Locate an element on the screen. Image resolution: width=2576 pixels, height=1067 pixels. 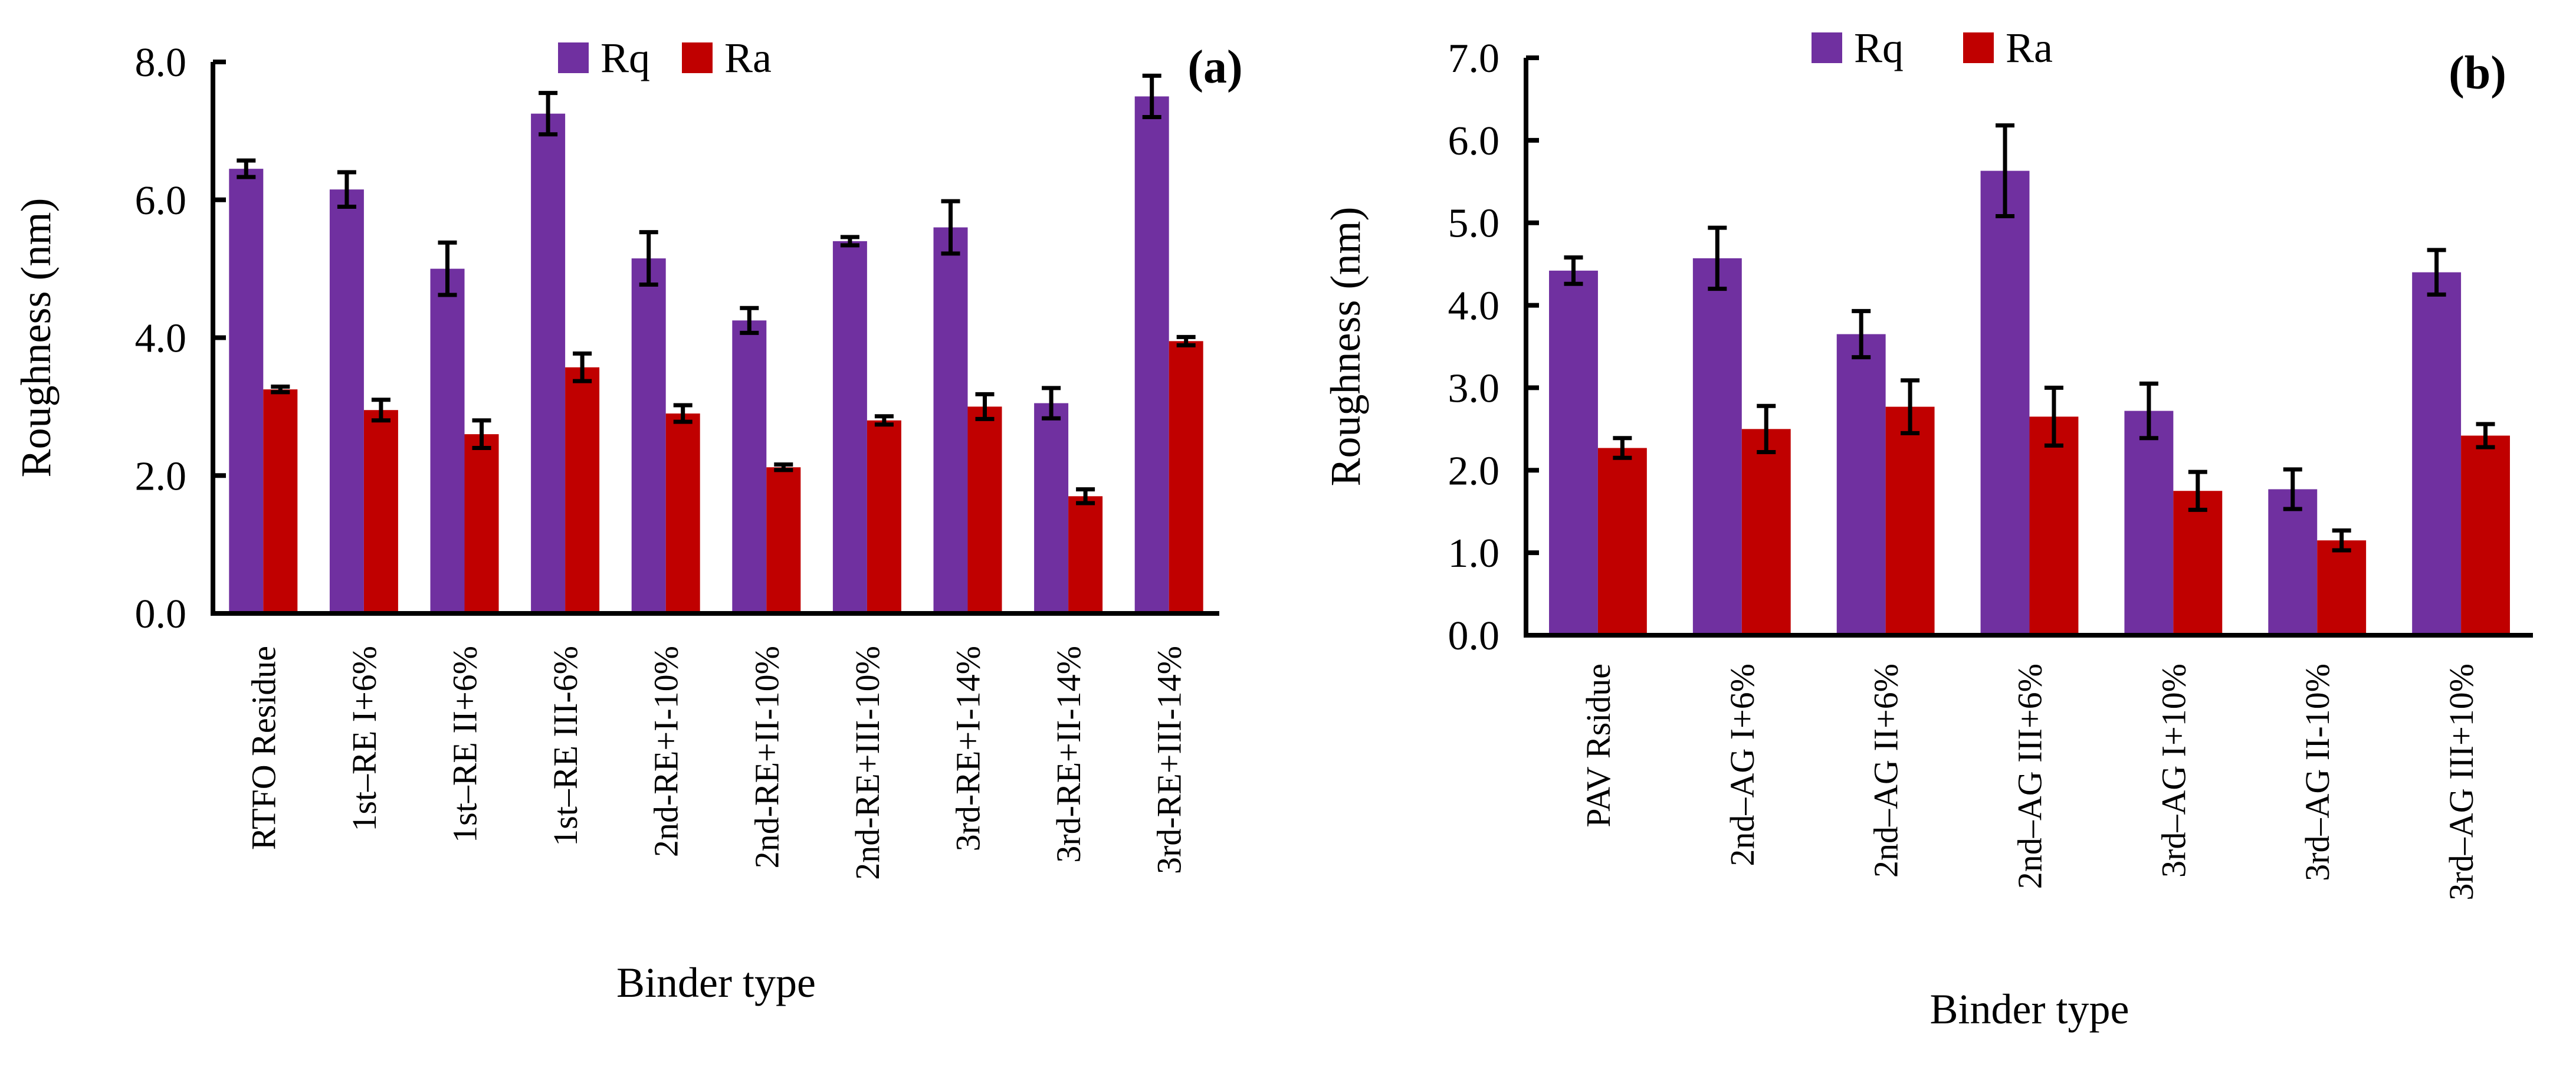
y-tick-label: 7.0 is located at coordinates (1474, 58).